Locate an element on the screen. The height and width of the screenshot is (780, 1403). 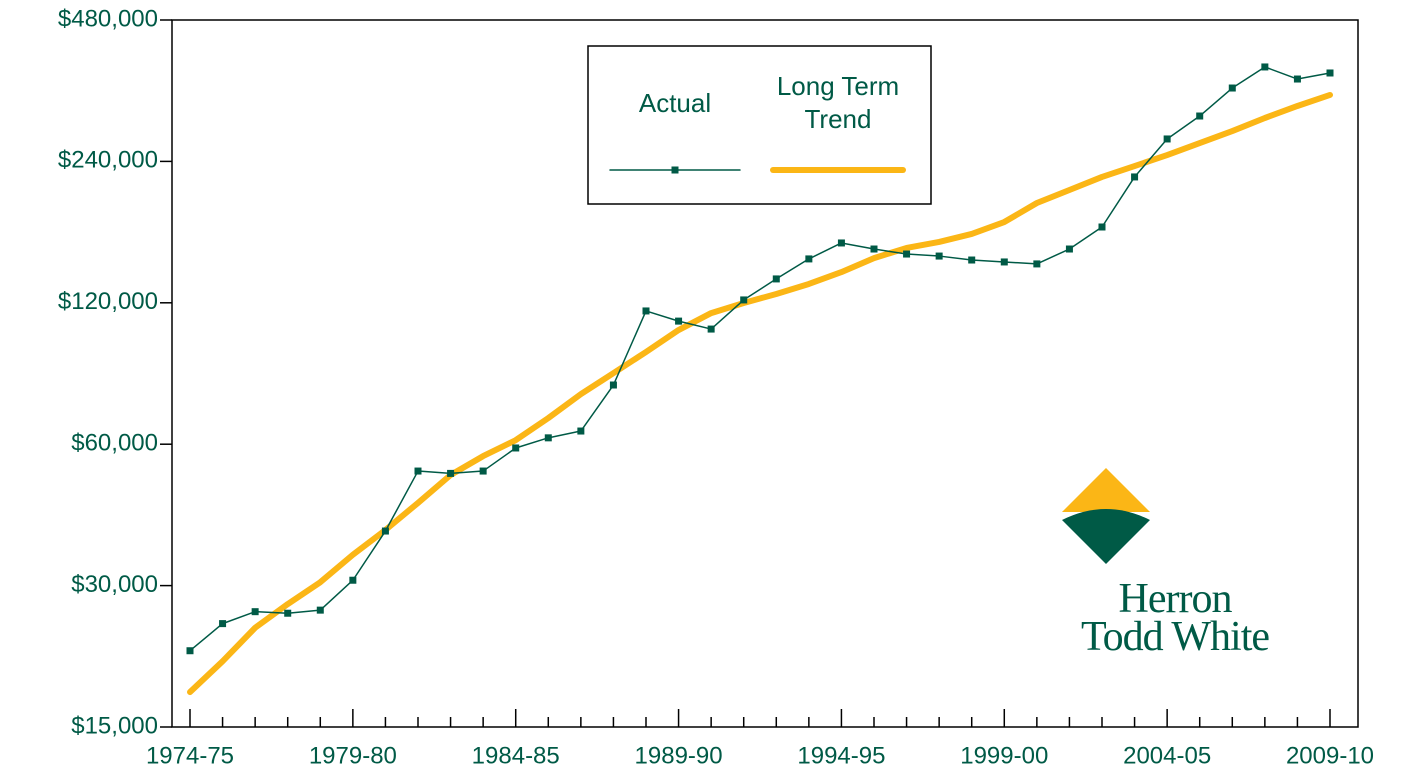
x-tick-label: 1984-85 is located at coordinates (516, 755).